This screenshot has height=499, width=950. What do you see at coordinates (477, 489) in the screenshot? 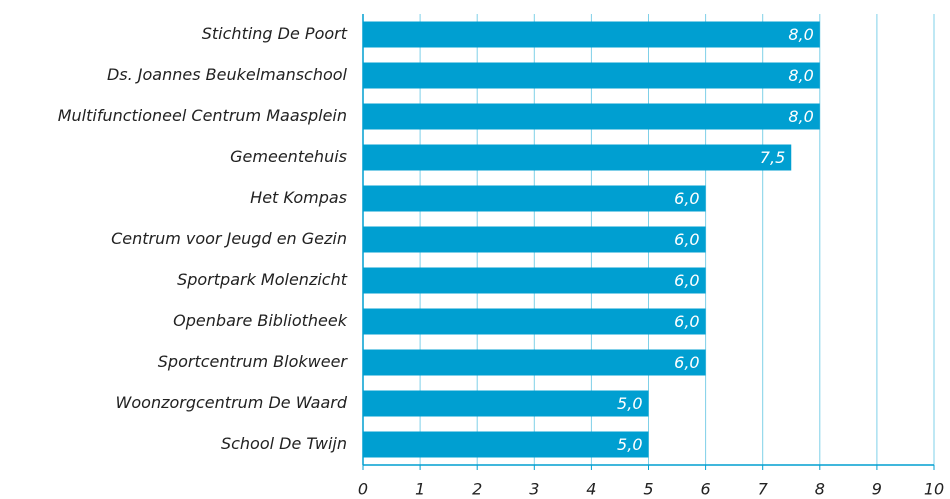
I see `x-tick-label: 2` at bounding box center [477, 489].